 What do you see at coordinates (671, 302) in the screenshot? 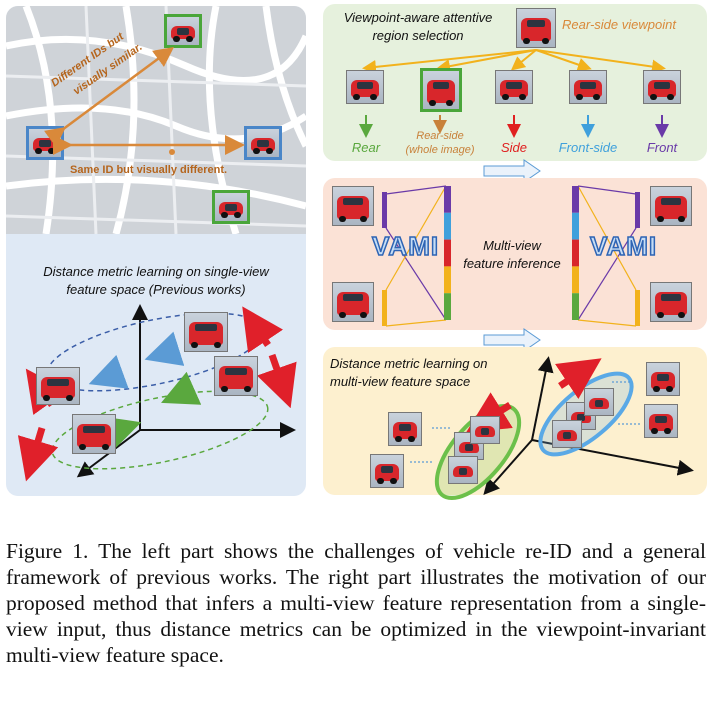
I see `rm-car-right-bottom` at bounding box center [671, 302].